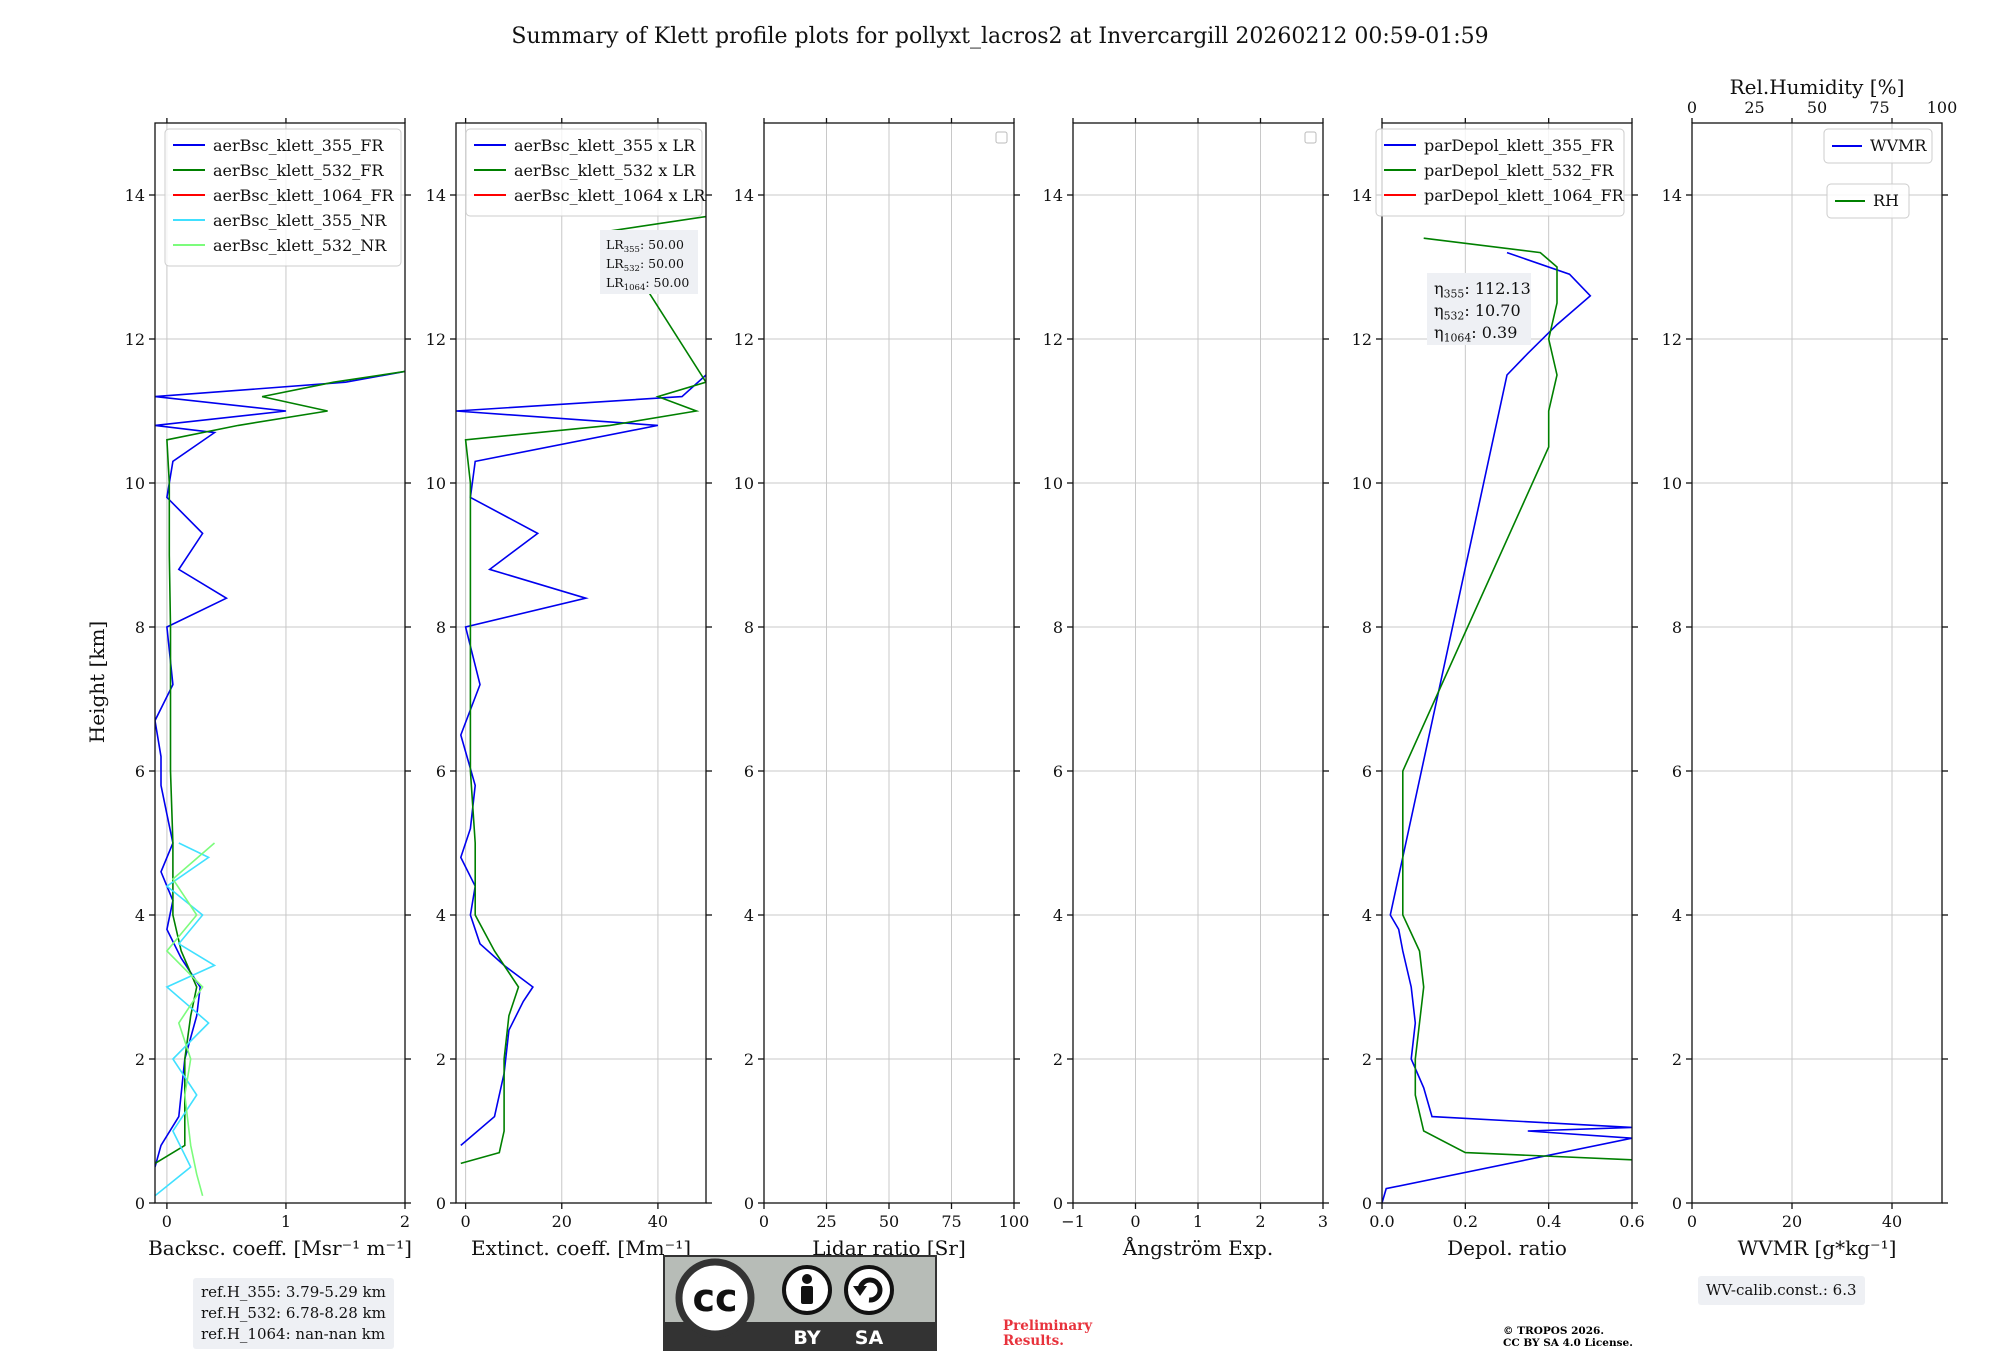 This screenshot has width=2000, height=1360. What do you see at coordinates (647, 284) in the screenshot?
I see `annotation-line: LR1064: 50.00` at bounding box center [647, 284].